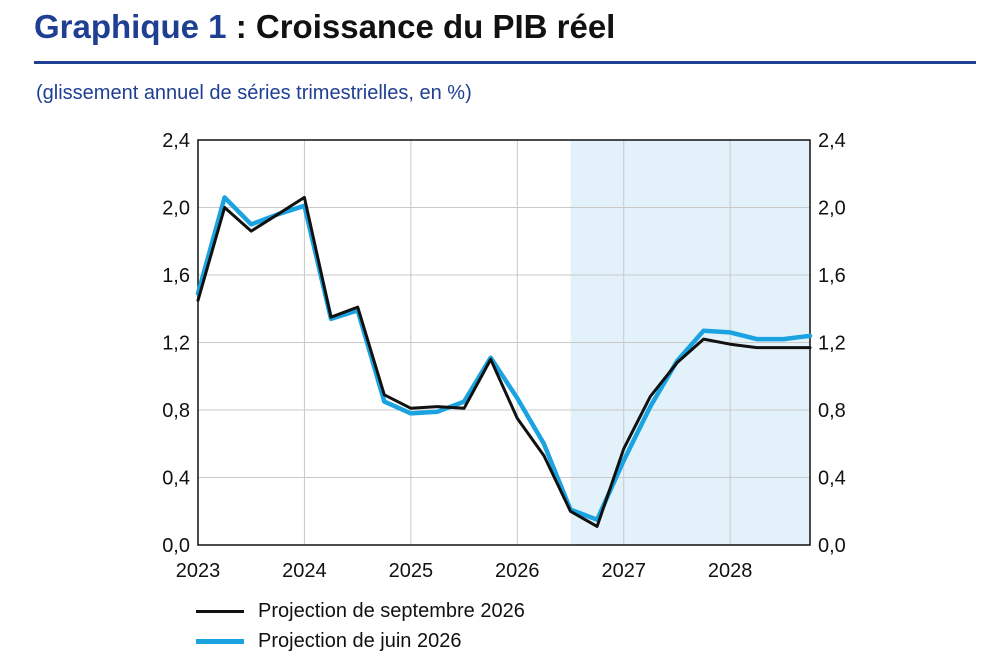 This screenshot has width=994, height=660. Describe the element at coordinates (176, 546) in the screenshot. I see `y-tick-label-left: 0,0` at that location.